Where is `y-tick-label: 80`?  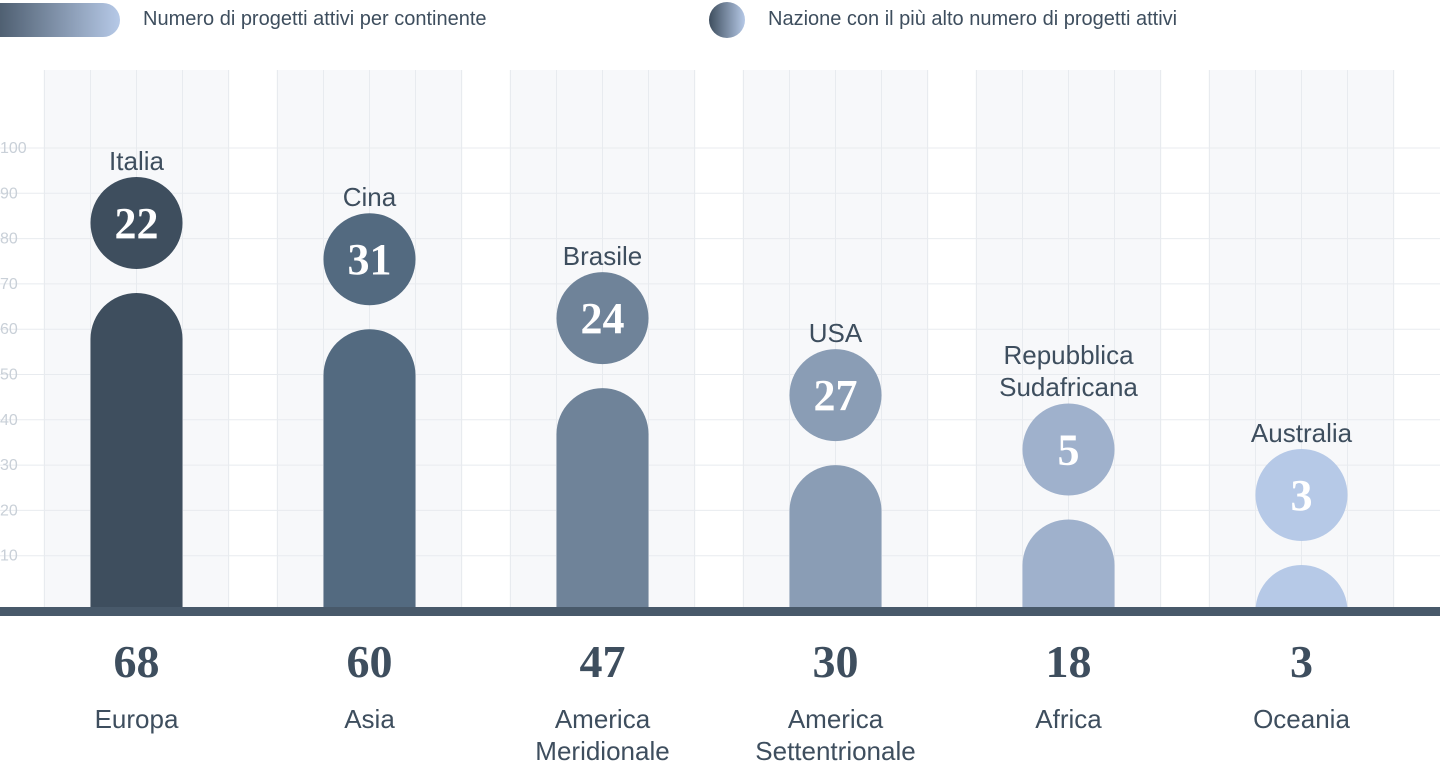
y-tick-label: 80 is located at coordinates (9, 239).